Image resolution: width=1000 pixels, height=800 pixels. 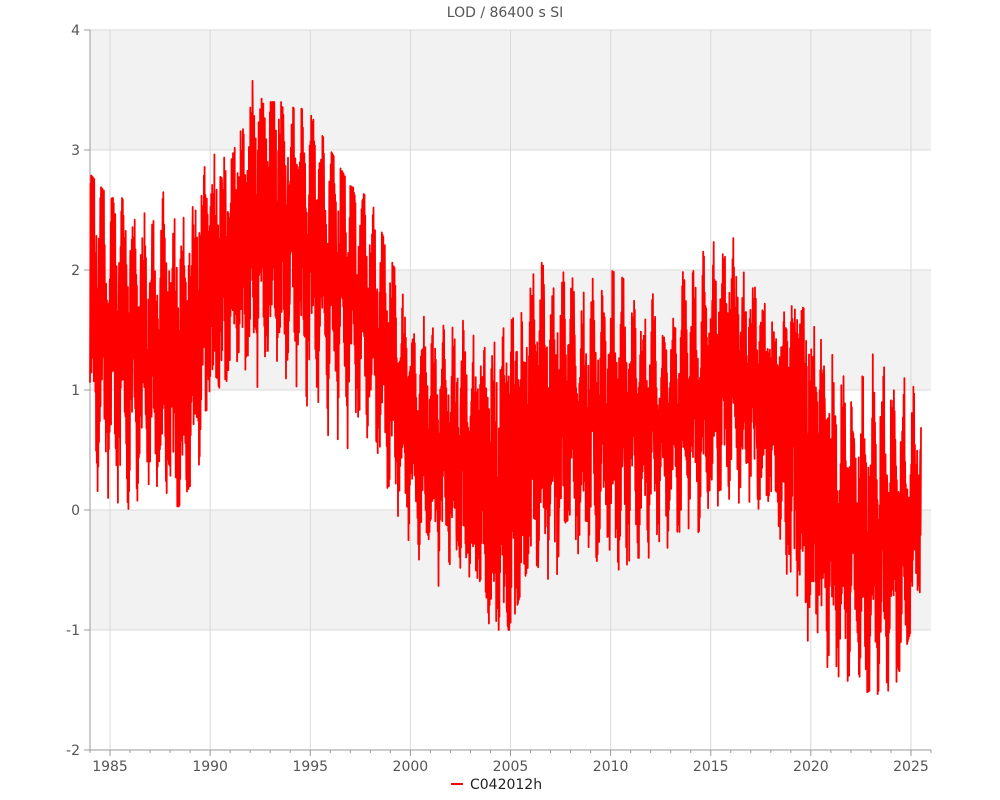 I want to click on x-tick-label: 2005, so click(x=511, y=767).